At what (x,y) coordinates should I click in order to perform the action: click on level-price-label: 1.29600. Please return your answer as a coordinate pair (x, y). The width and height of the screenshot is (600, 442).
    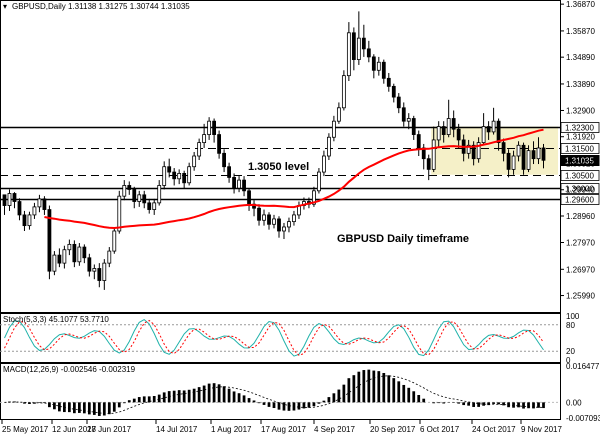
    Looking at the image, I should click on (579, 200).